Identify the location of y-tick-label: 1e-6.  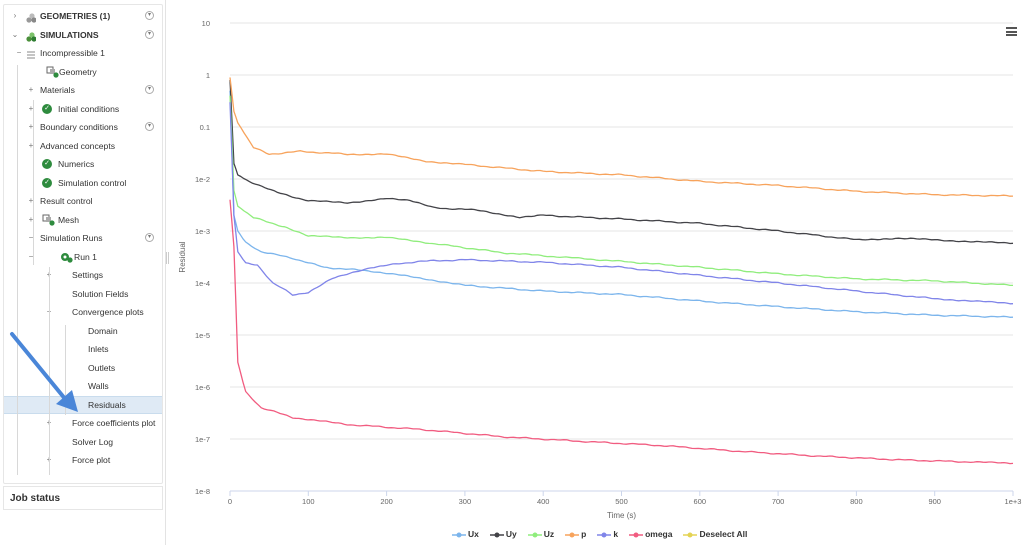
(202, 387).